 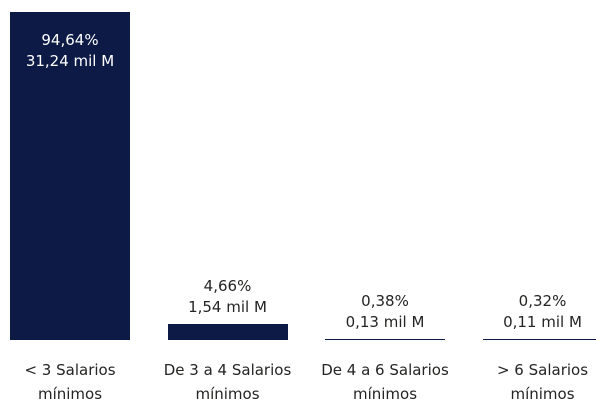 I want to click on amount-label: 0,11 mil M, so click(x=539, y=322).